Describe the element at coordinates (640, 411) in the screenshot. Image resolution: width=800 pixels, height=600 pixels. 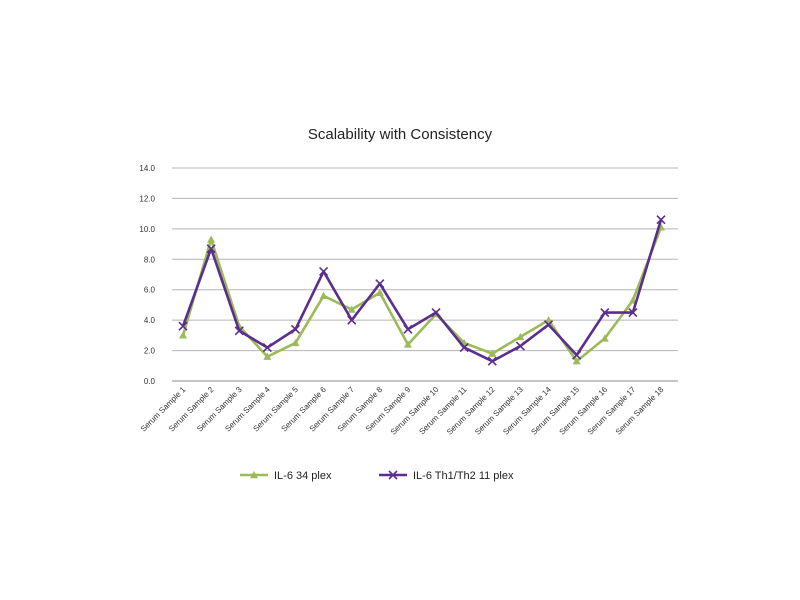
I see `x-tick-label: Serum Sample 18` at that location.